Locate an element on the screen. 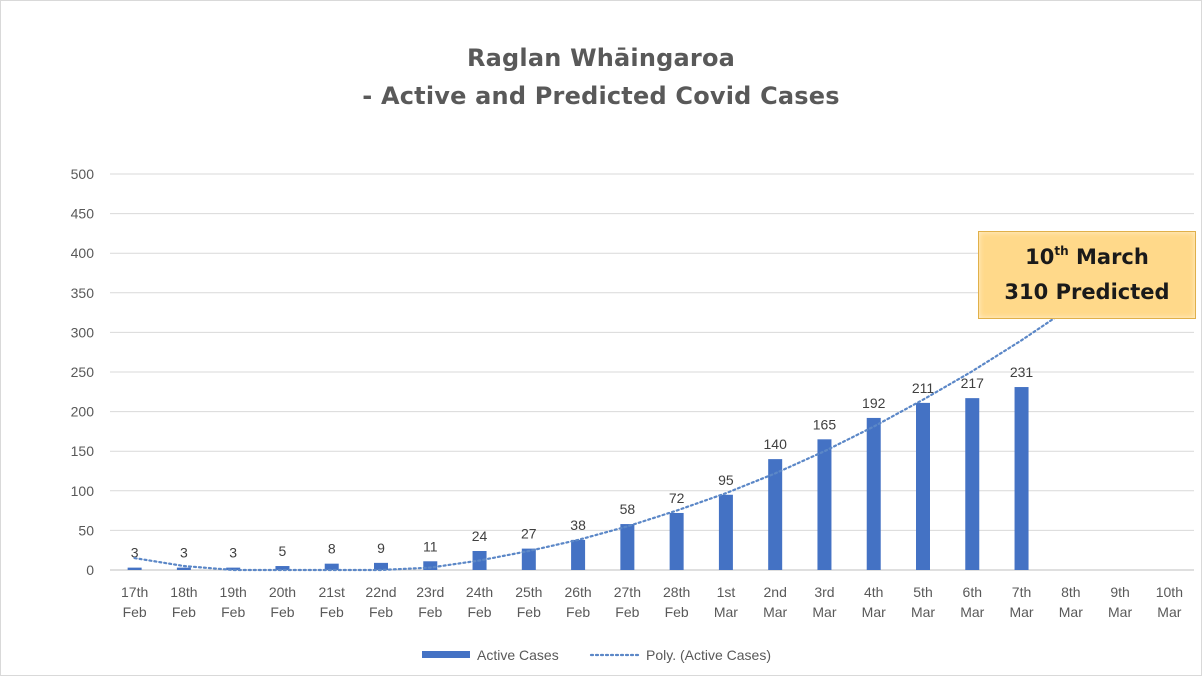 The height and width of the screenshot is (676, 1202). data-label: 95 is located at coordinates (726, 480).